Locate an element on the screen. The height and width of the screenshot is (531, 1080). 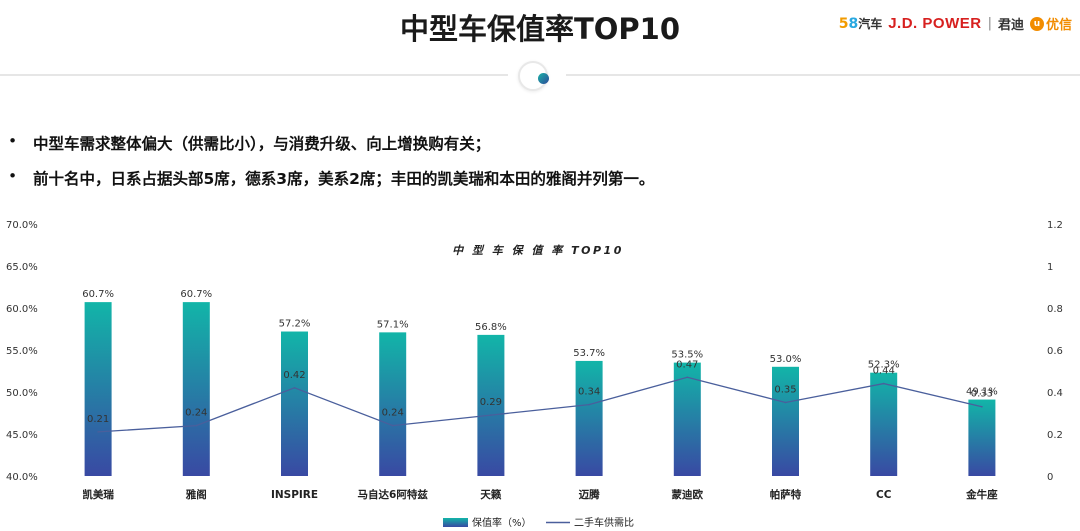
legend-bar-swatch is located at coordinates (455, 522).